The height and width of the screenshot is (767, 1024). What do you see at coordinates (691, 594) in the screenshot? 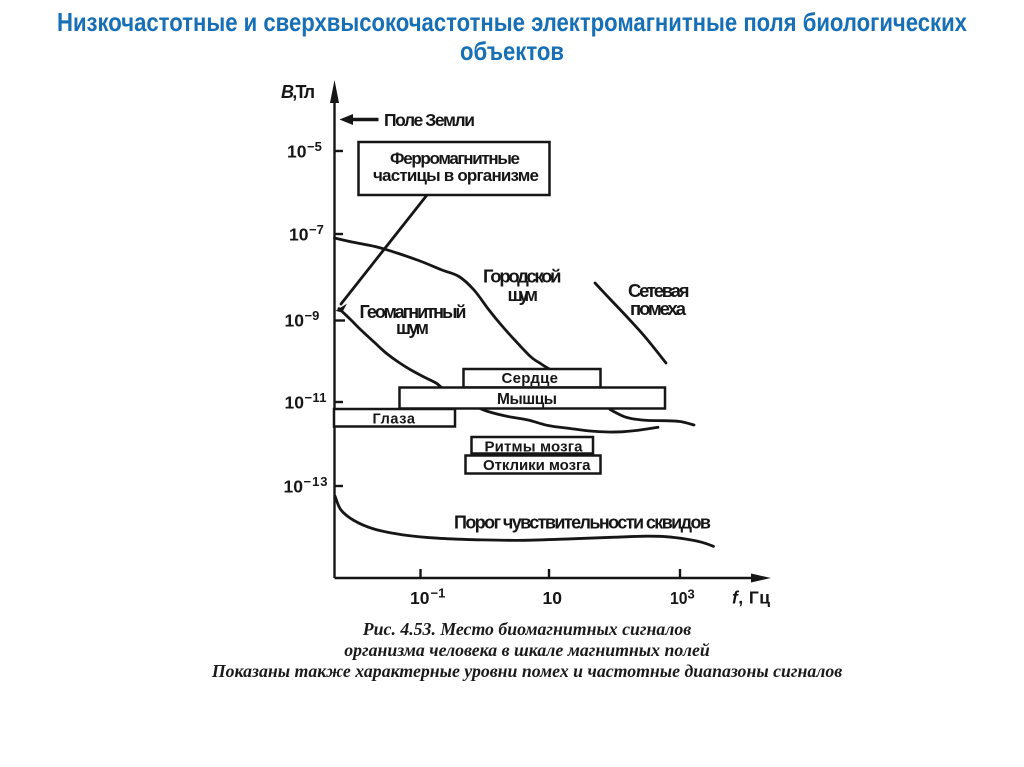
I see `svg-text: 3` at bounding box center [691, 594].